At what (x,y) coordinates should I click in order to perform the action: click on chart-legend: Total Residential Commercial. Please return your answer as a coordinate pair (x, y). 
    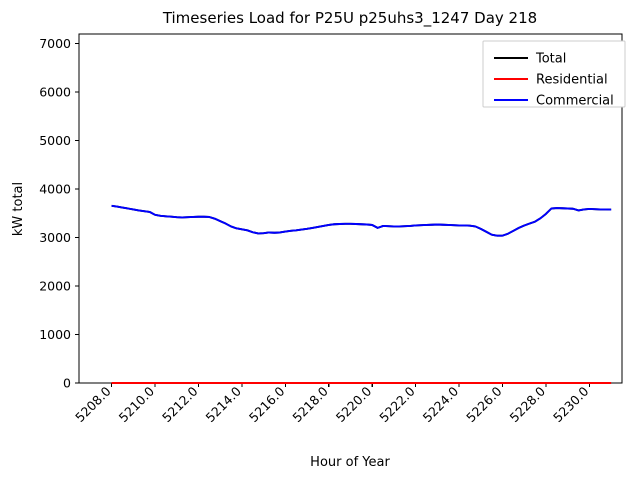
    Looking at the image, I should click on (554, 74).